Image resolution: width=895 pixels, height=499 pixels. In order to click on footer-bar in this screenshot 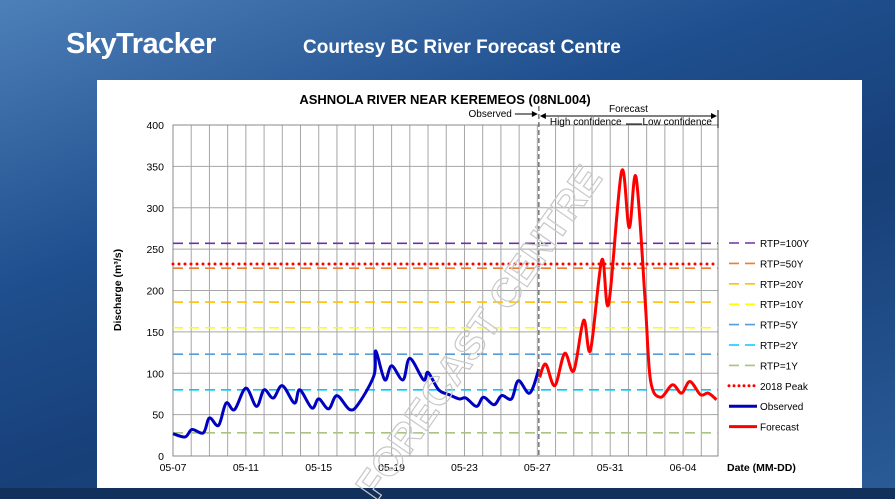, I will do `click(447, 493)`.